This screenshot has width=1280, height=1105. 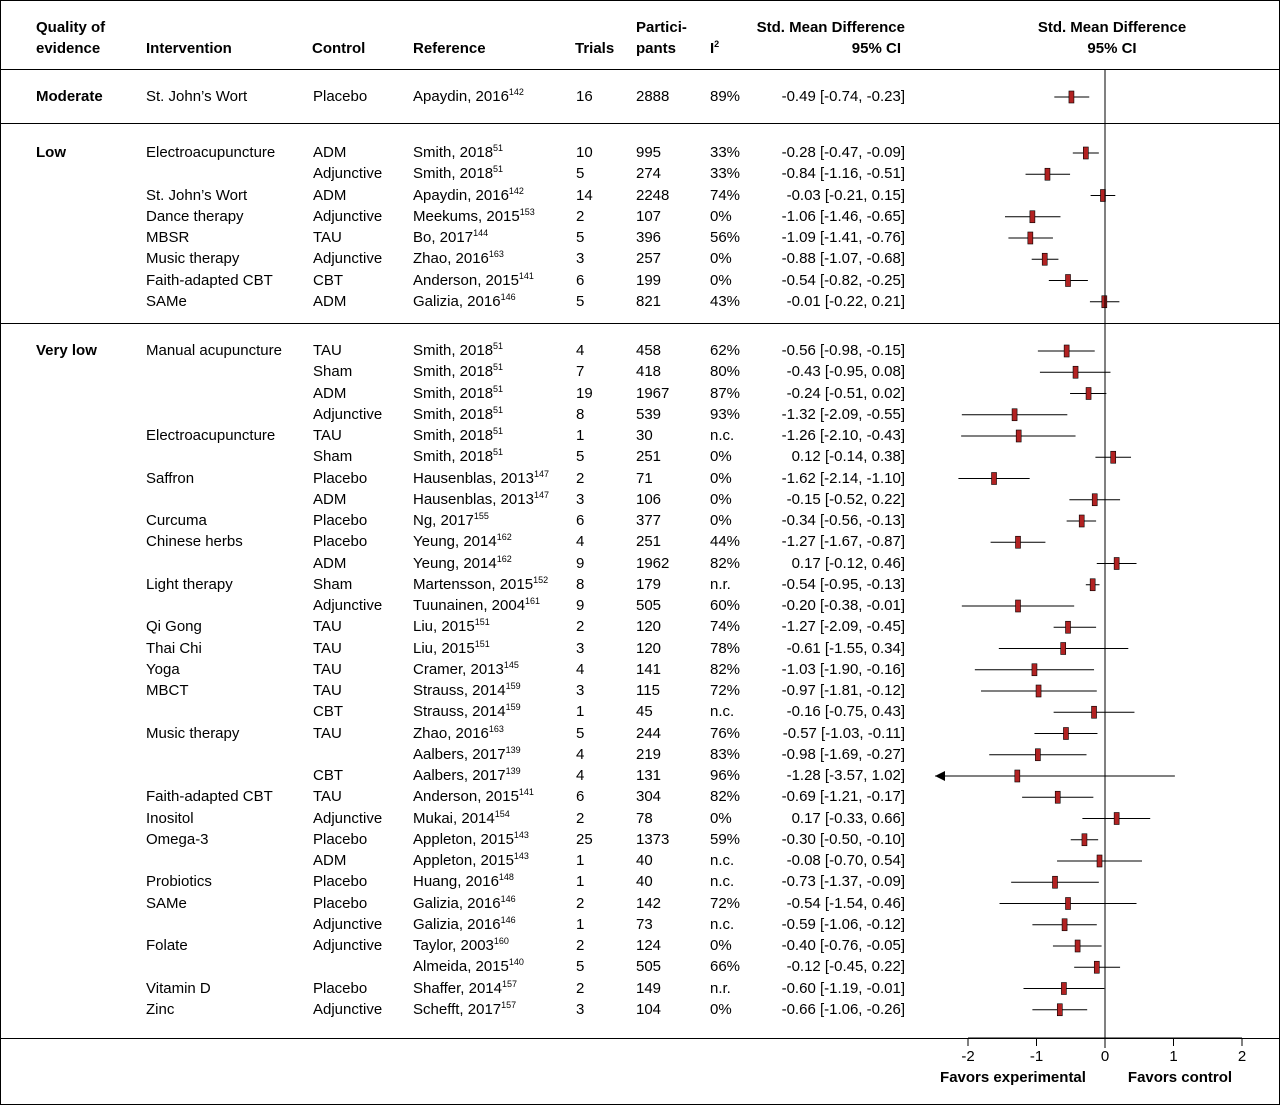 I want to click on reference-text: Shaffer, 2014, so click(x=457, y=988).